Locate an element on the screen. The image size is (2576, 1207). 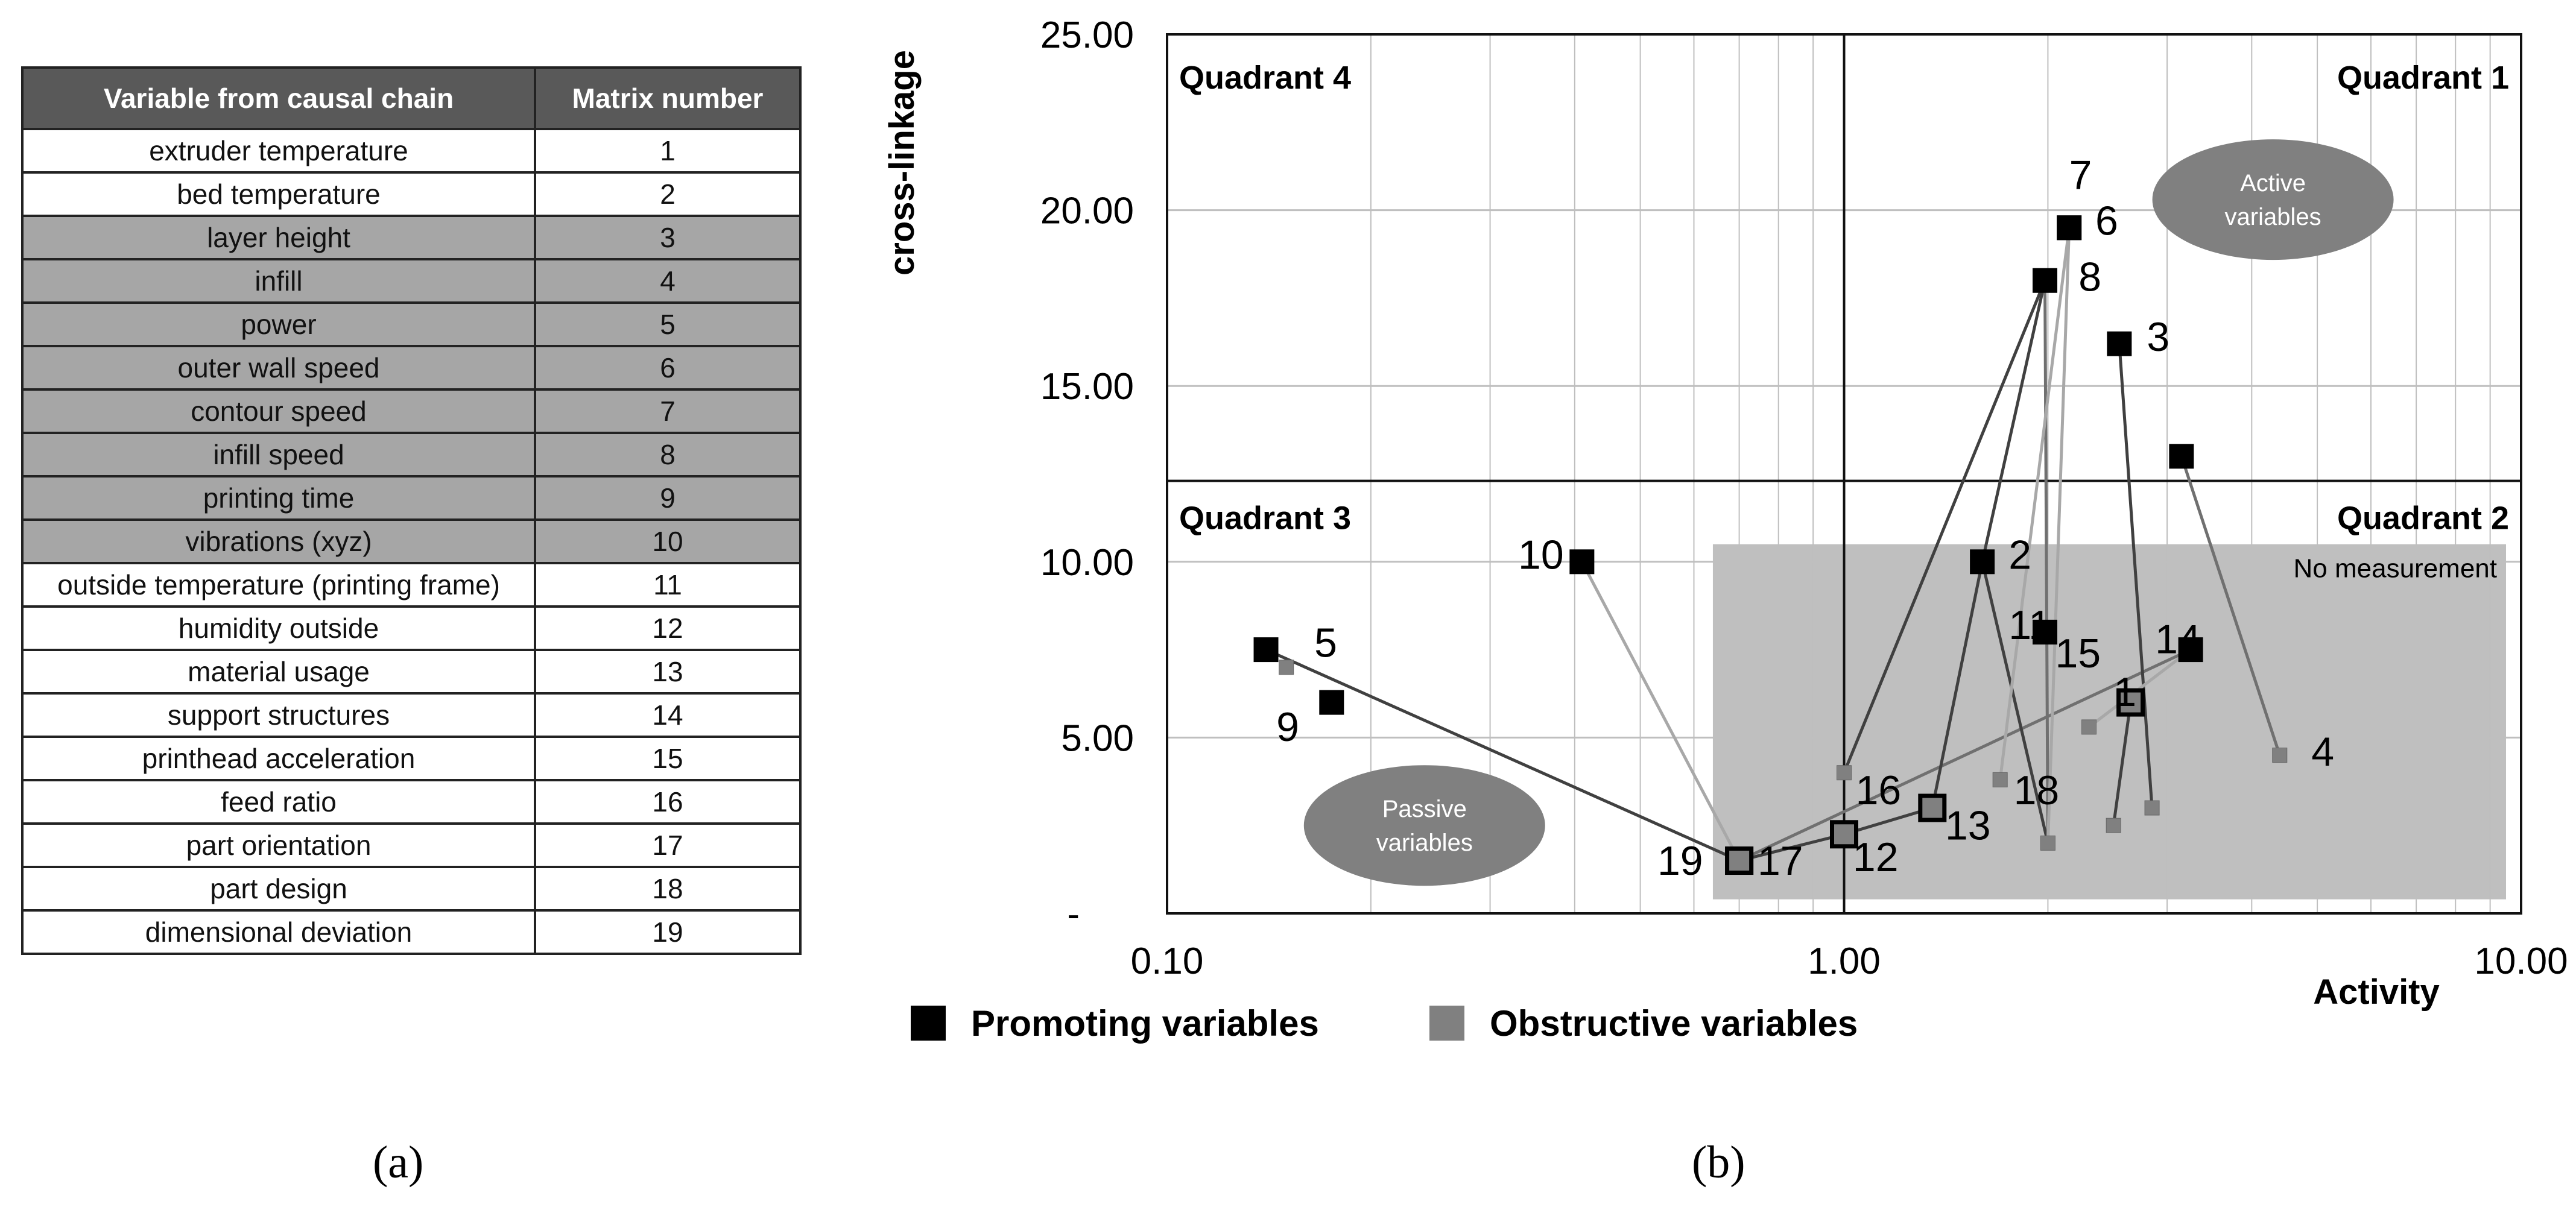
matrix-number-cell: 16 is located at coordinates (668, 802).